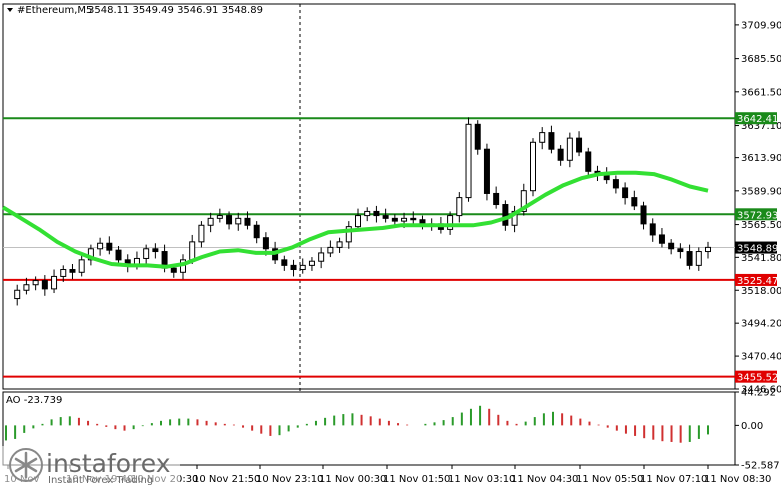 This screenshot has width=781, height=489. What do you see at coordinates (34, 400) in the screenshot?
I see `ao-label: AO -23.739` at bounding box center [34, 400].